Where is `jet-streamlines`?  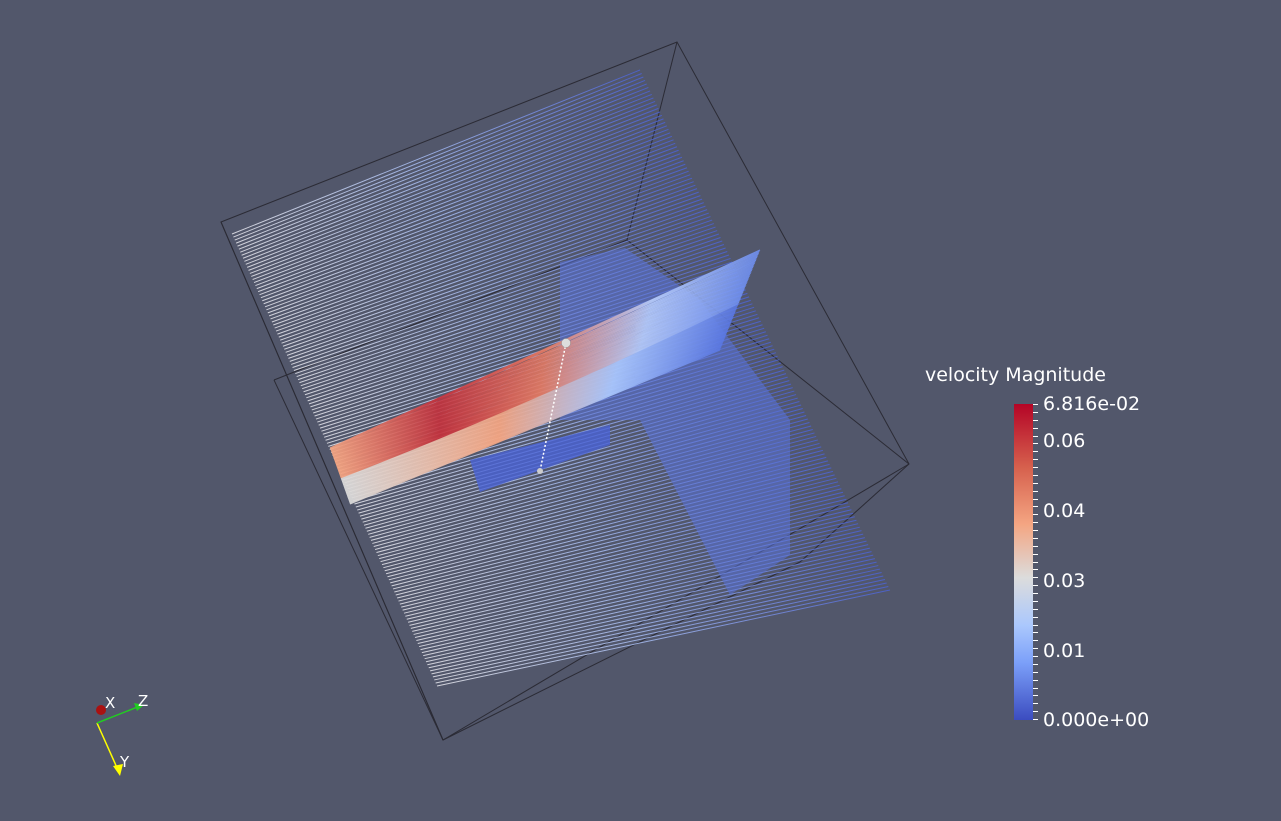
jet-streamlines is located at coordinates (545, 377).